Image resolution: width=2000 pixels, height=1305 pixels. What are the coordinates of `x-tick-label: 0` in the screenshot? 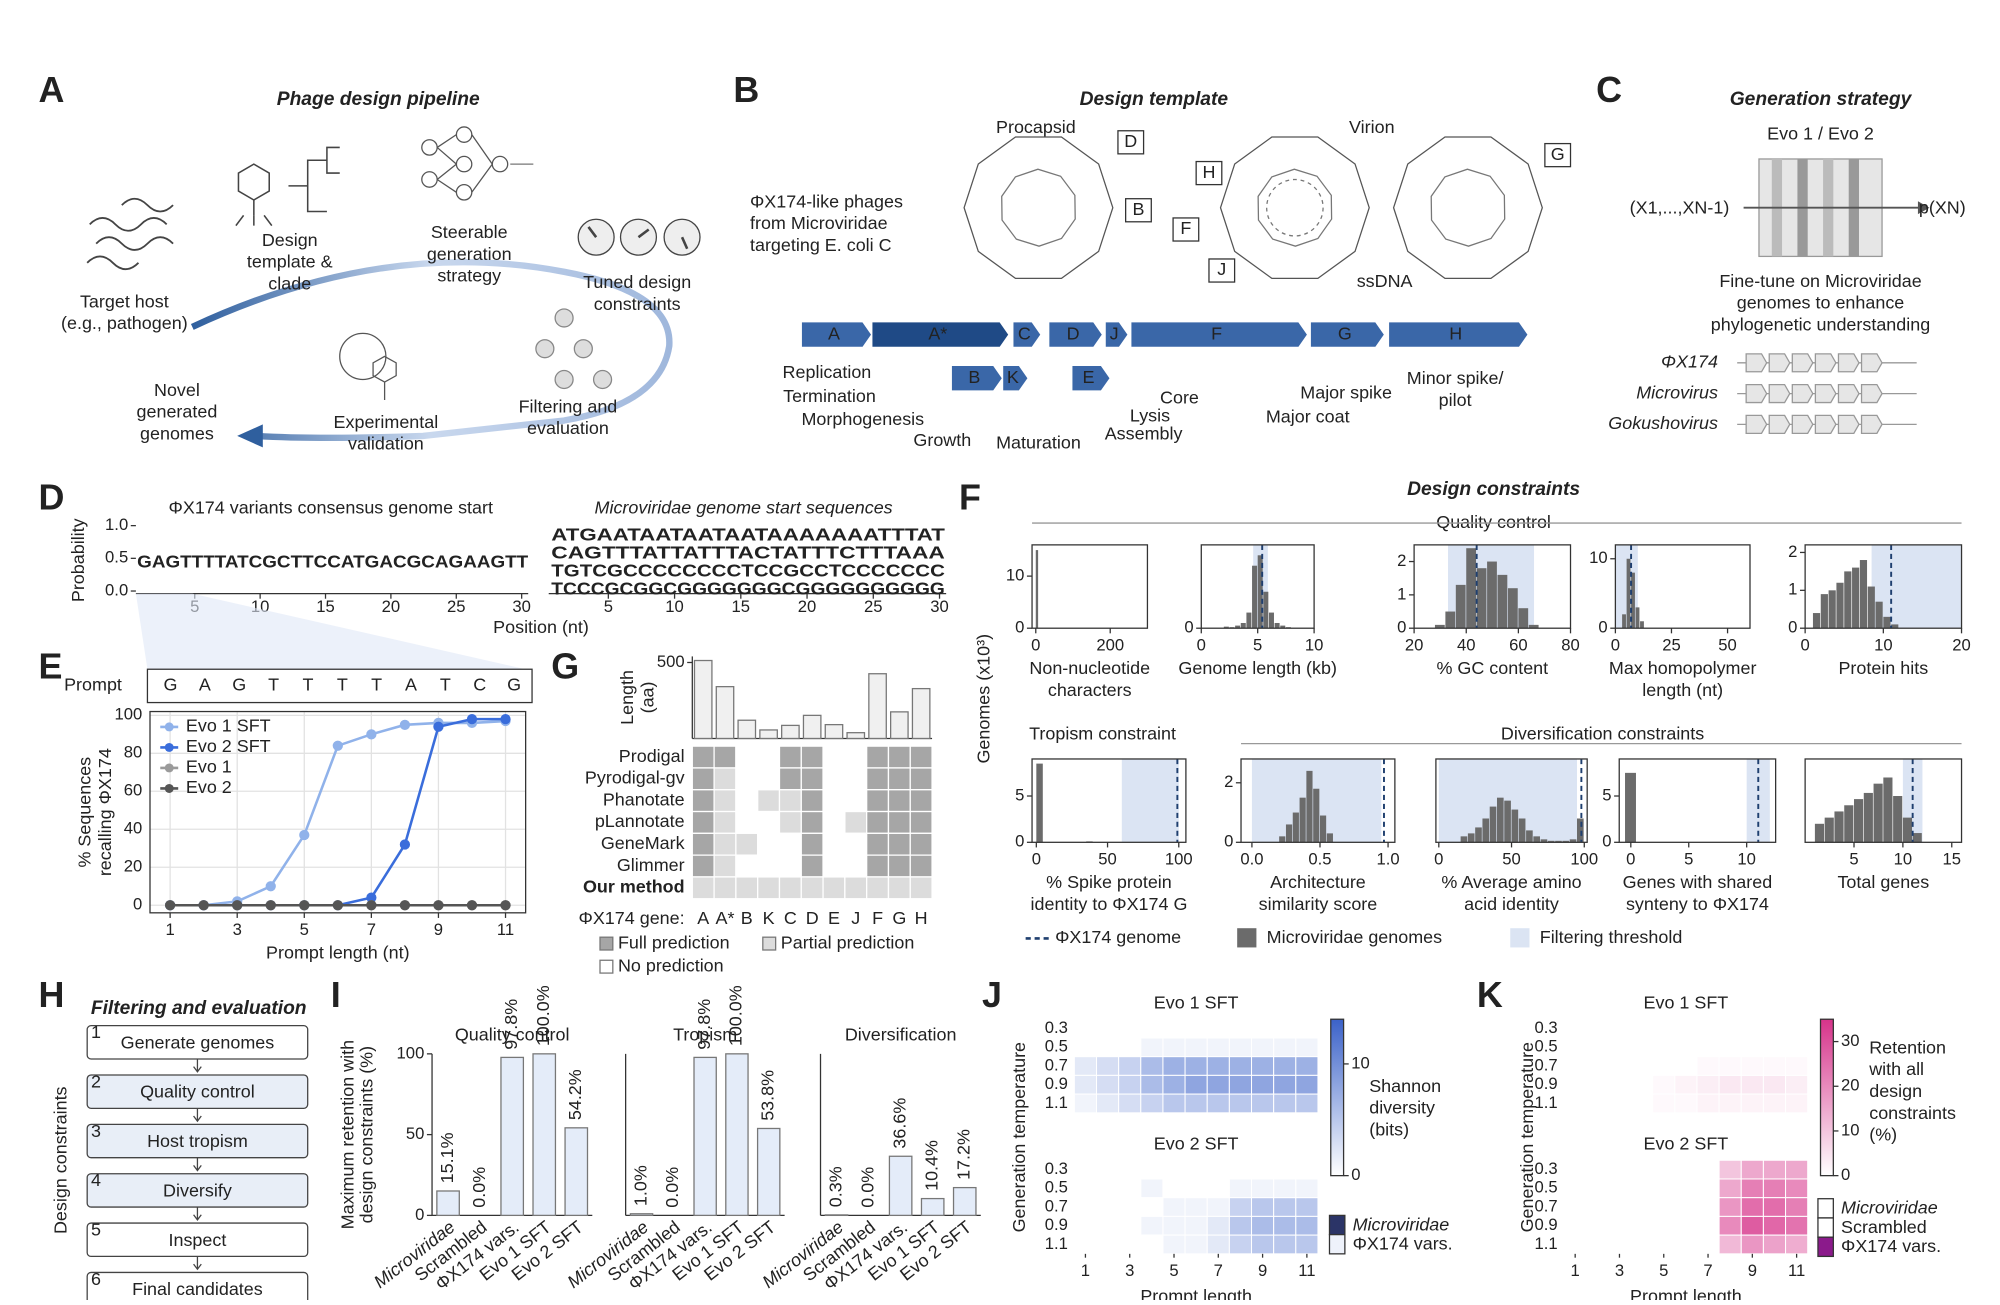 It's located at (1036, 859).